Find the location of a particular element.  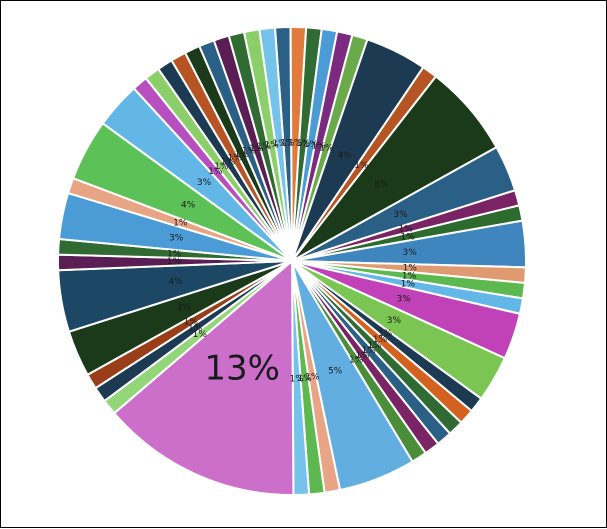

slice-label-36: 3% is located at coordinates (176, 239).